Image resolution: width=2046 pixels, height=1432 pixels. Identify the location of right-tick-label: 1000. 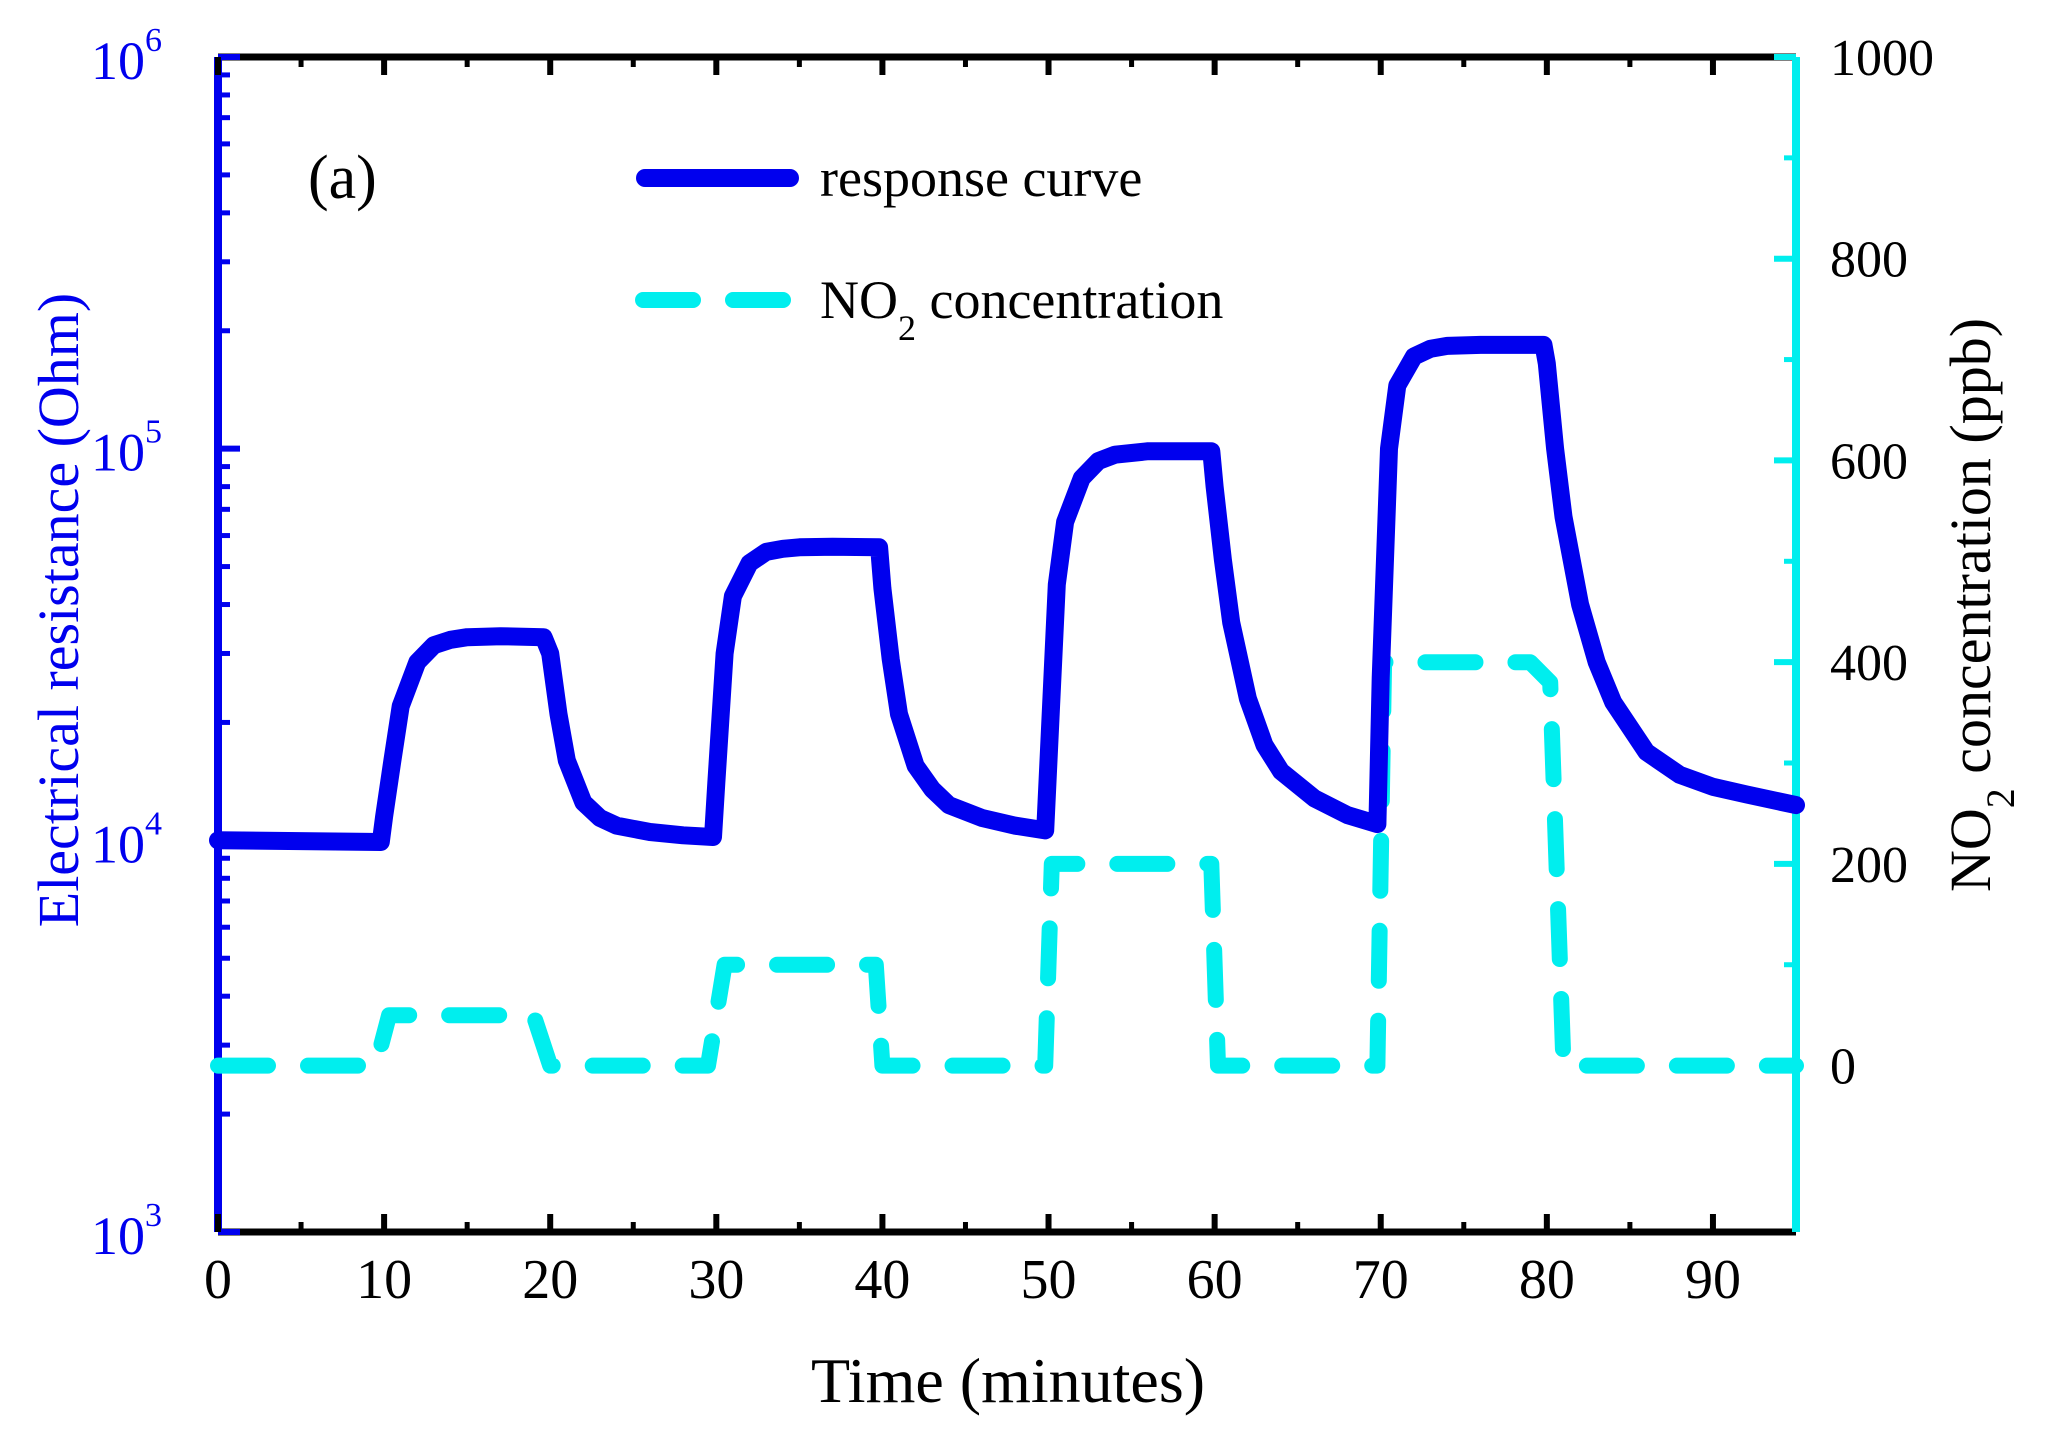
(1882, 58).